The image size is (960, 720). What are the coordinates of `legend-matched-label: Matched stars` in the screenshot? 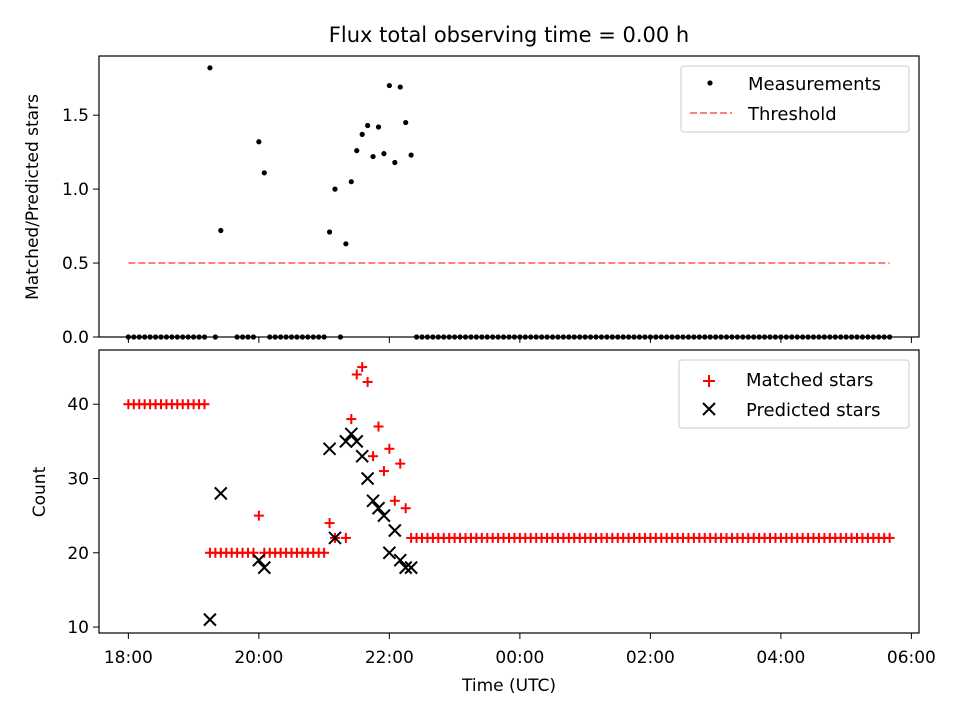 It's located at (809, 380).